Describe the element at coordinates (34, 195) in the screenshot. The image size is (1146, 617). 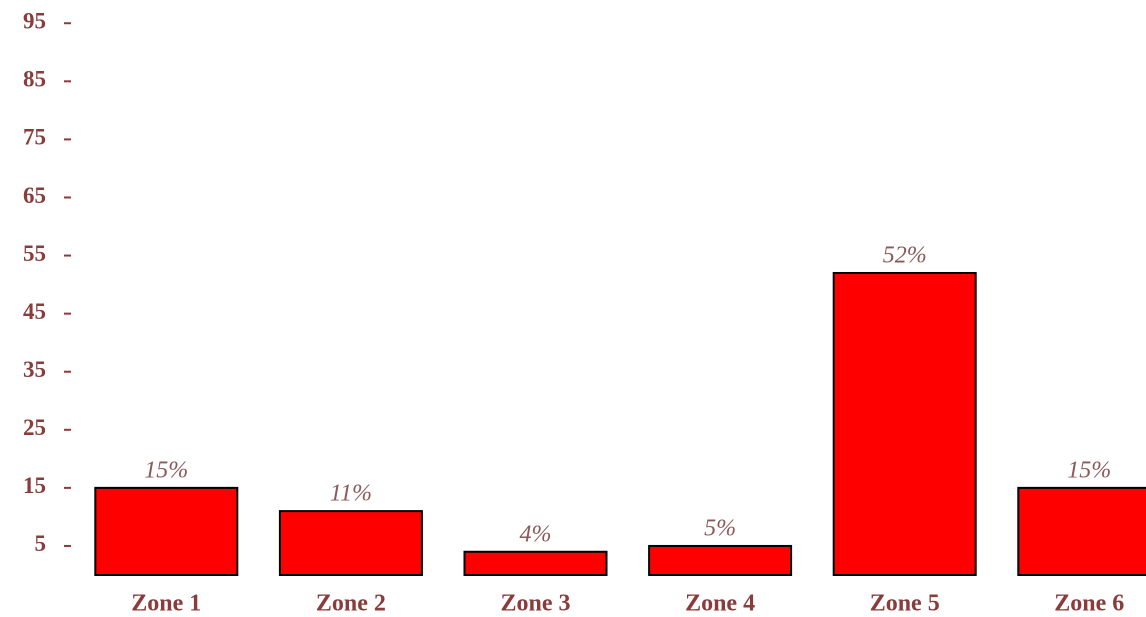
I see `y-tick-label: 65` at that location.